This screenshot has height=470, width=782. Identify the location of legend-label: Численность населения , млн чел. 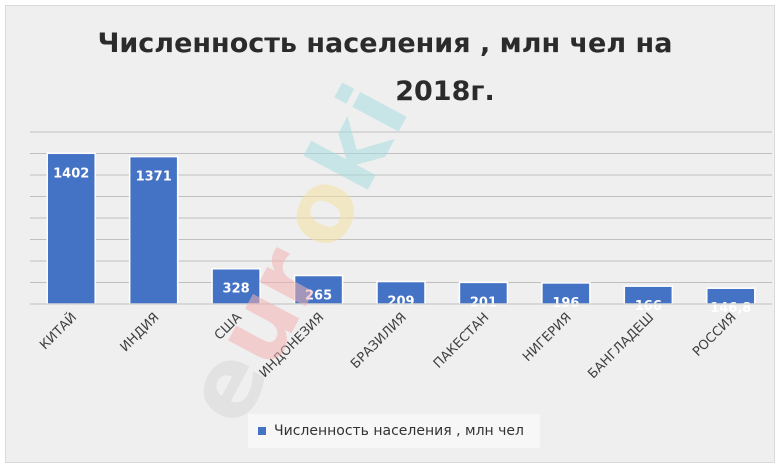
(399, 431).